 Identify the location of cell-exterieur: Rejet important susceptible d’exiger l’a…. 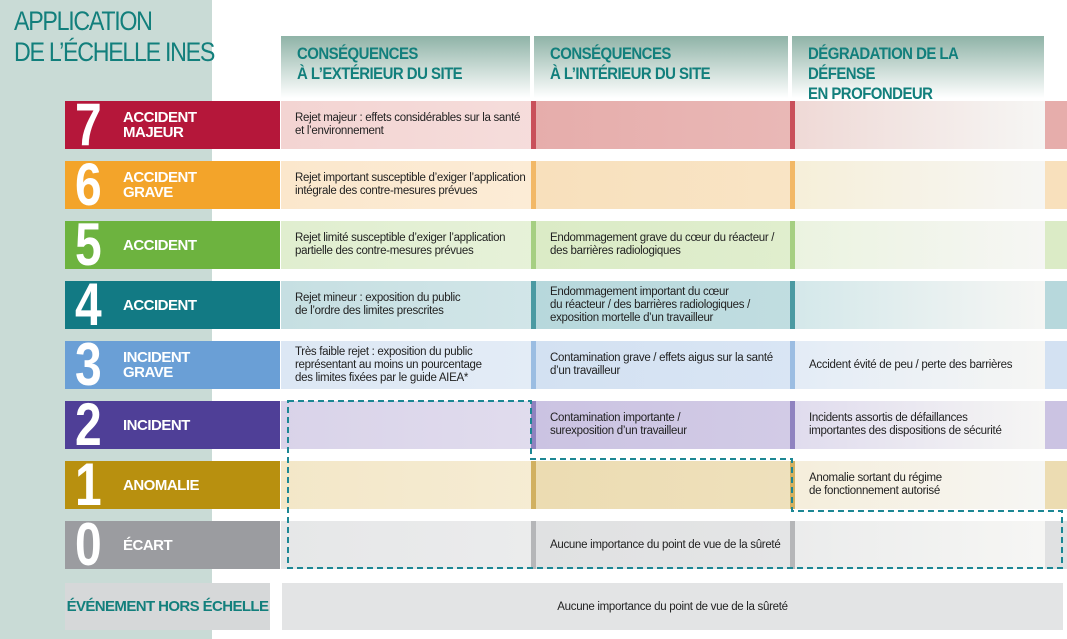
(406, 185).